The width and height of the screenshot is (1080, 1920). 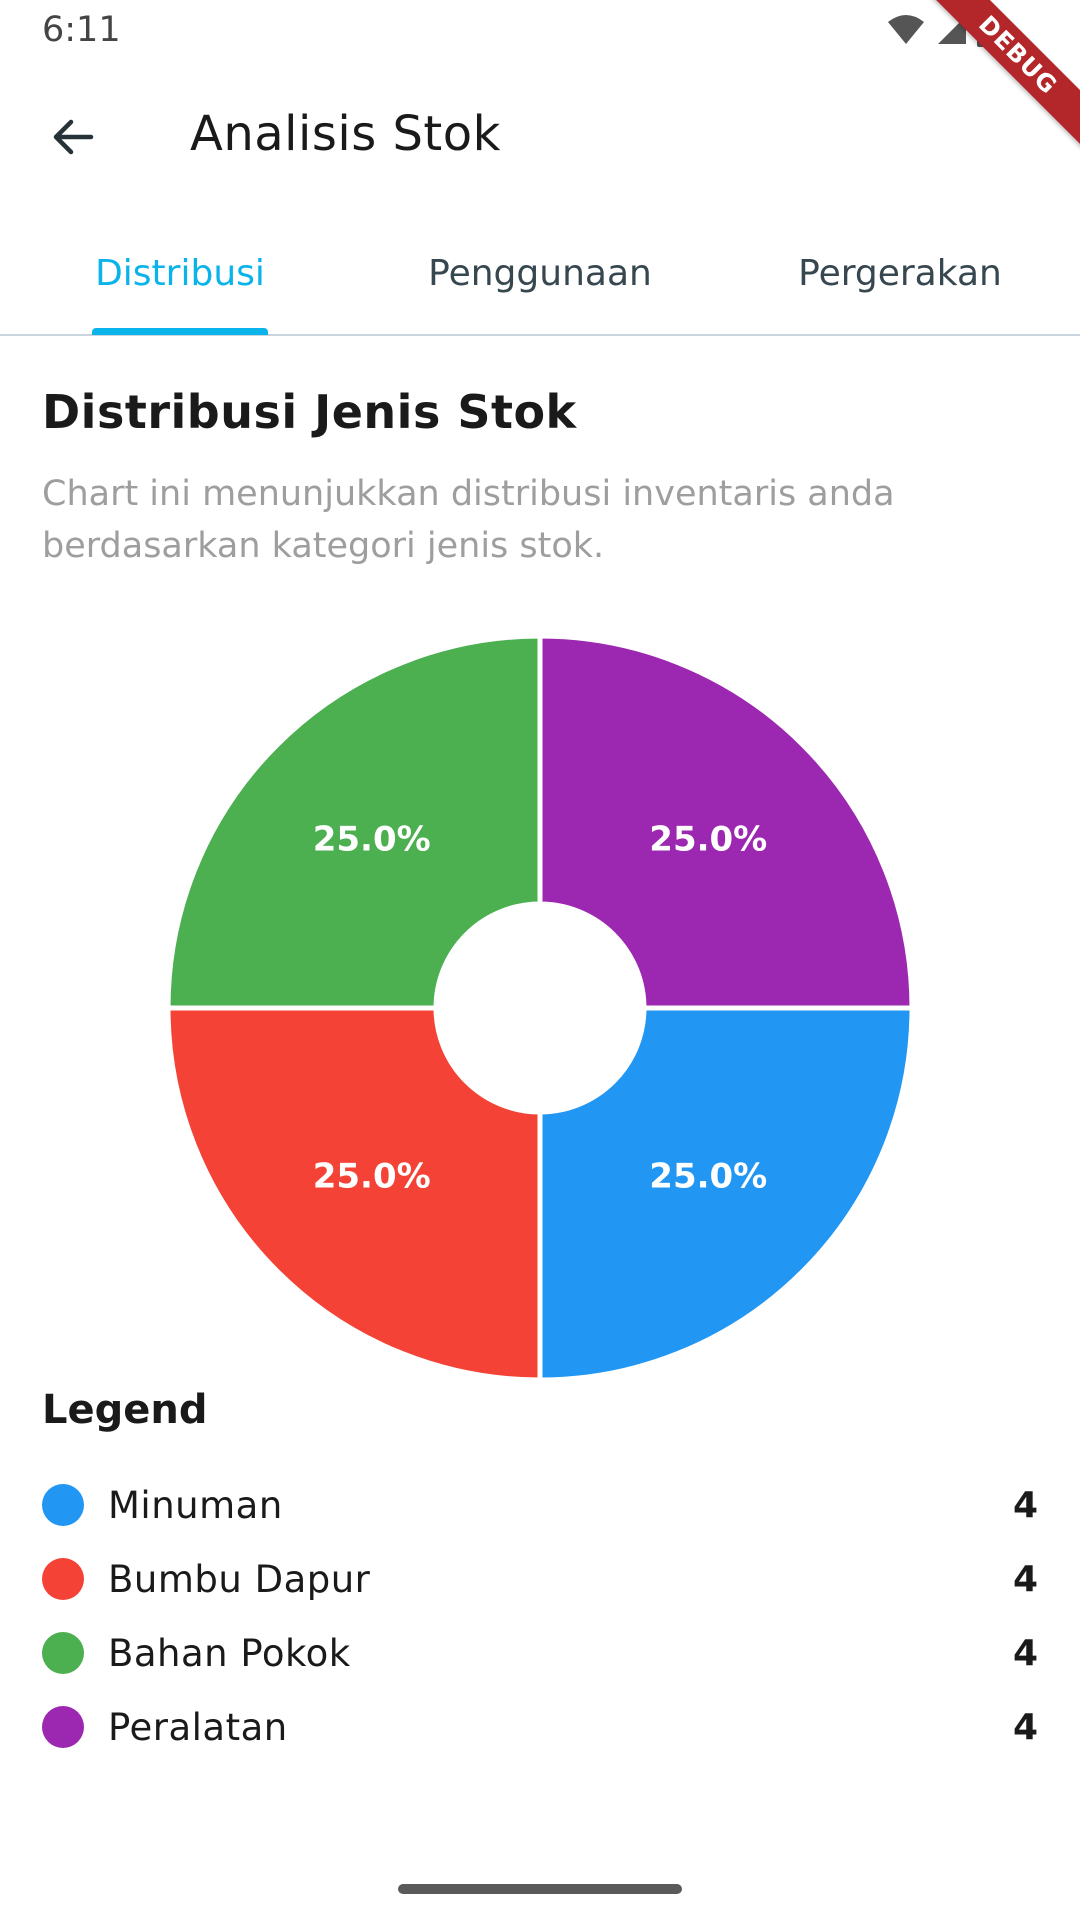 What do you see at coordinates (540, 1505) in the screenshot?
I see `legend-item-minuman: Minuman 4` at bounding box center [540, 1505].